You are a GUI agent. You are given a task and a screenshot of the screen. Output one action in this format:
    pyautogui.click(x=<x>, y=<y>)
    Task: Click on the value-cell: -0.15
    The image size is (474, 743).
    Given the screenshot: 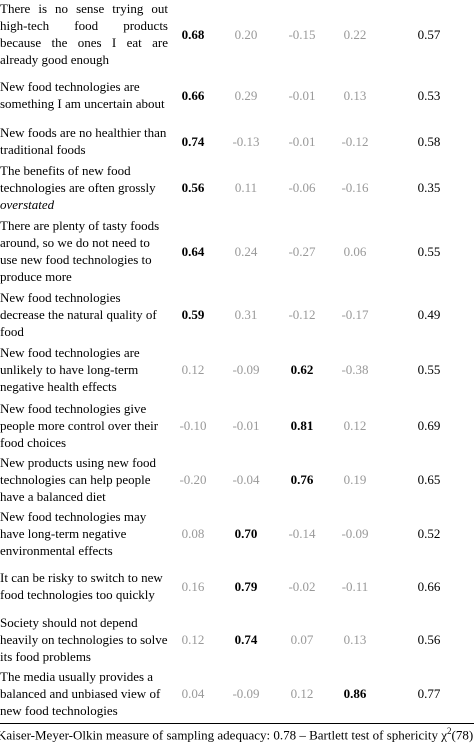 What is the action you would take?
    pyautogui.click(x=302, y=34)
    